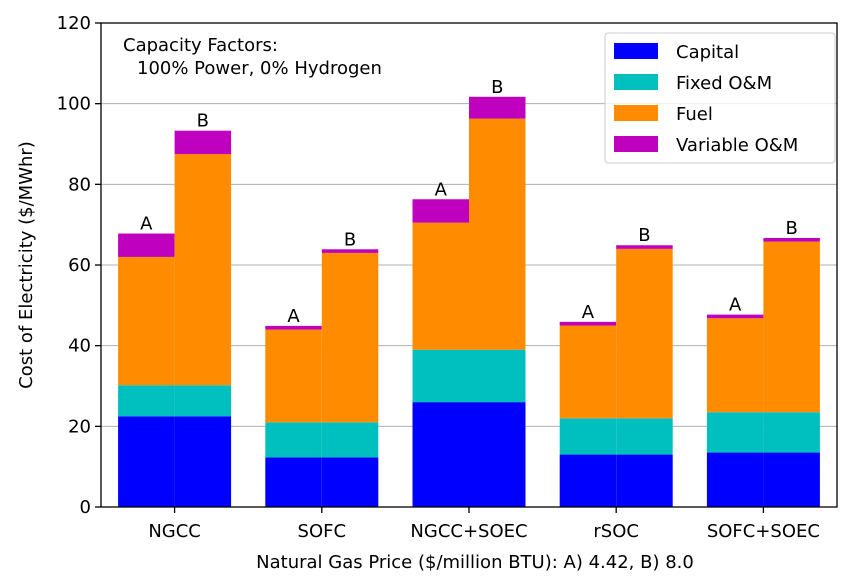  What do you see at coordinates (293, 482) in the screenshot?
I see `bar-segment-capital-sofc-a` at bounding box center [293, 482].